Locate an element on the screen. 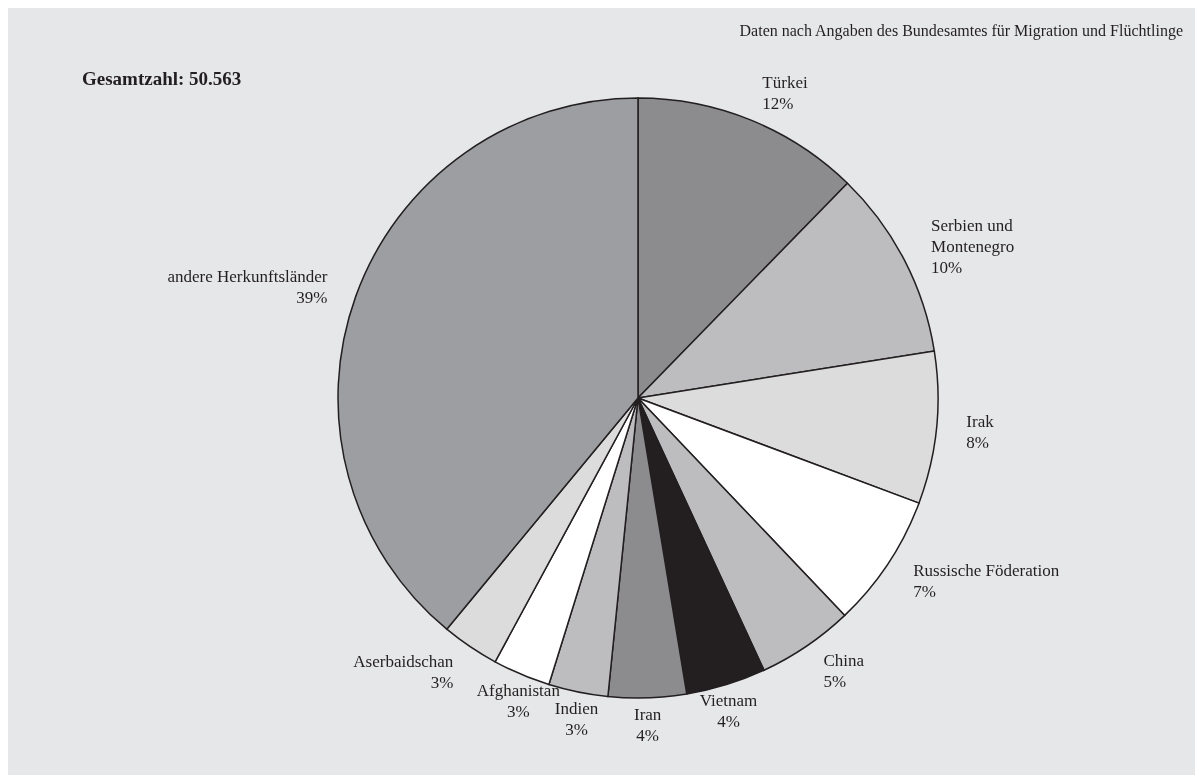 The image size is (1203, 783). slice-label: Russische Föderation is located at coordinates (986, 570).